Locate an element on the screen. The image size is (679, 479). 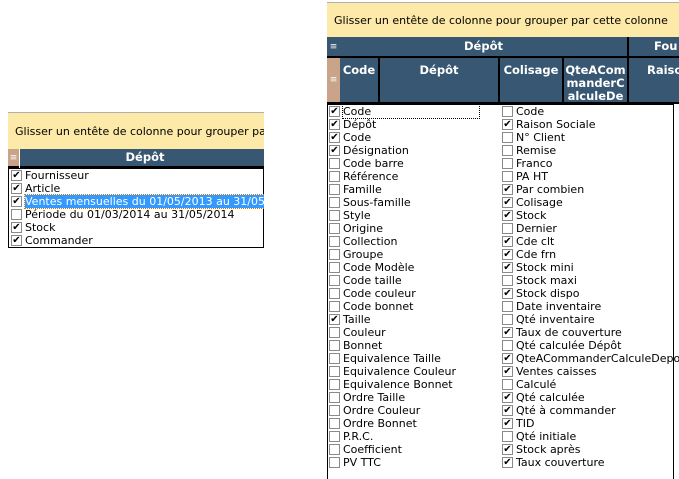
list-item: Origine is located at coordinates (356, 228).